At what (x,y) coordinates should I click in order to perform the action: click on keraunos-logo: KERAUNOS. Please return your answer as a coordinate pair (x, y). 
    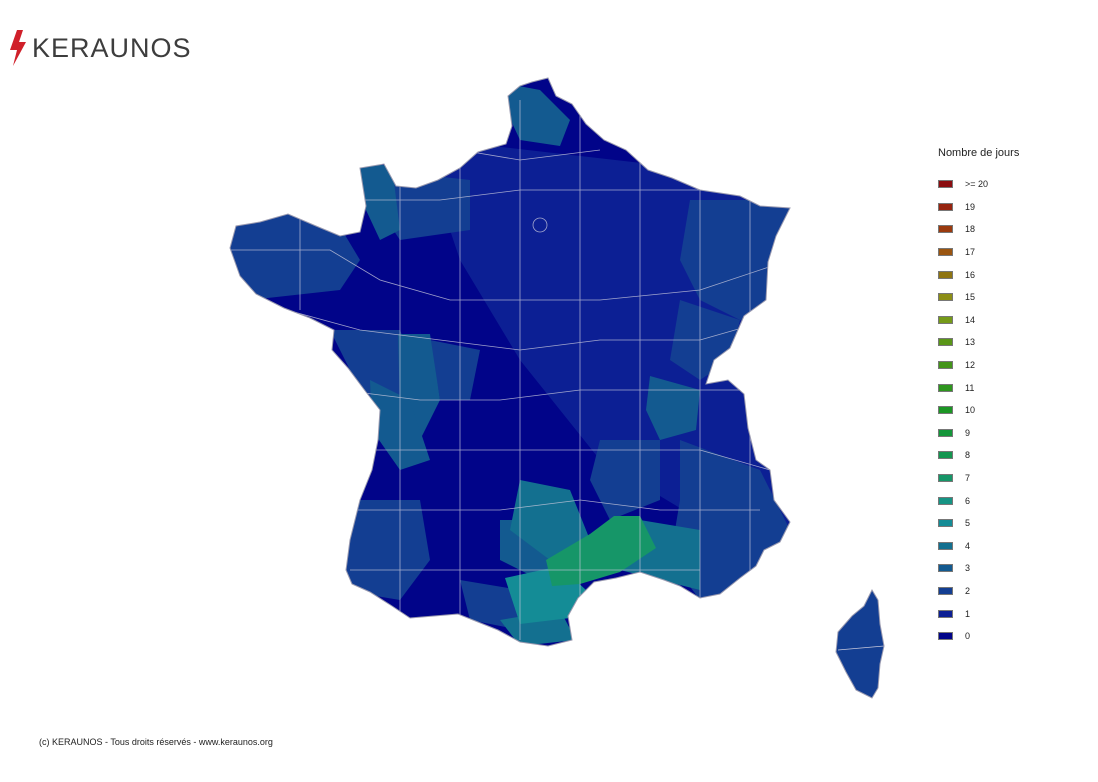
    Looking at the image, I should click on (100, 48).